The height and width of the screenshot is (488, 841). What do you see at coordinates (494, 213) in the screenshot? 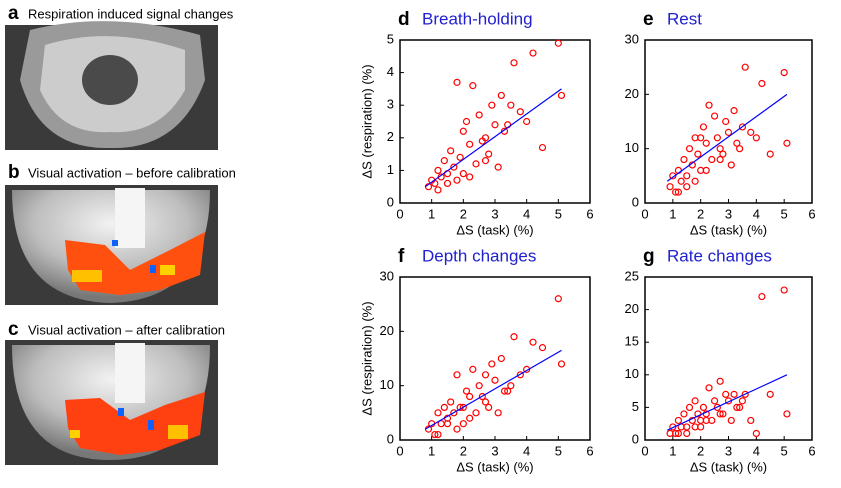
I see `x-tick-label: 3` at bounding box center [494, 213].